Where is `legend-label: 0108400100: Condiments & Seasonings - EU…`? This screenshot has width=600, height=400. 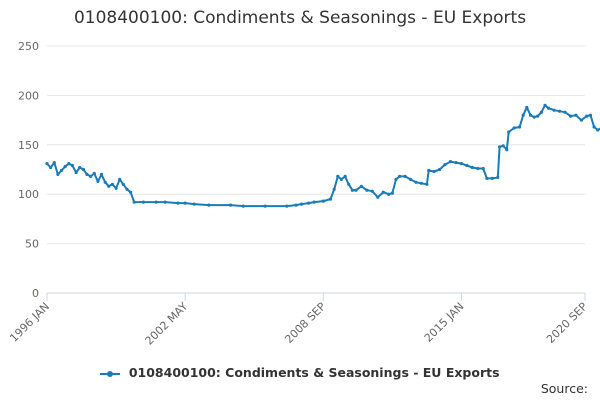 legend-label: 0108400100: Condiments & Seasonings - EU… is located at coordinates (314, 372).